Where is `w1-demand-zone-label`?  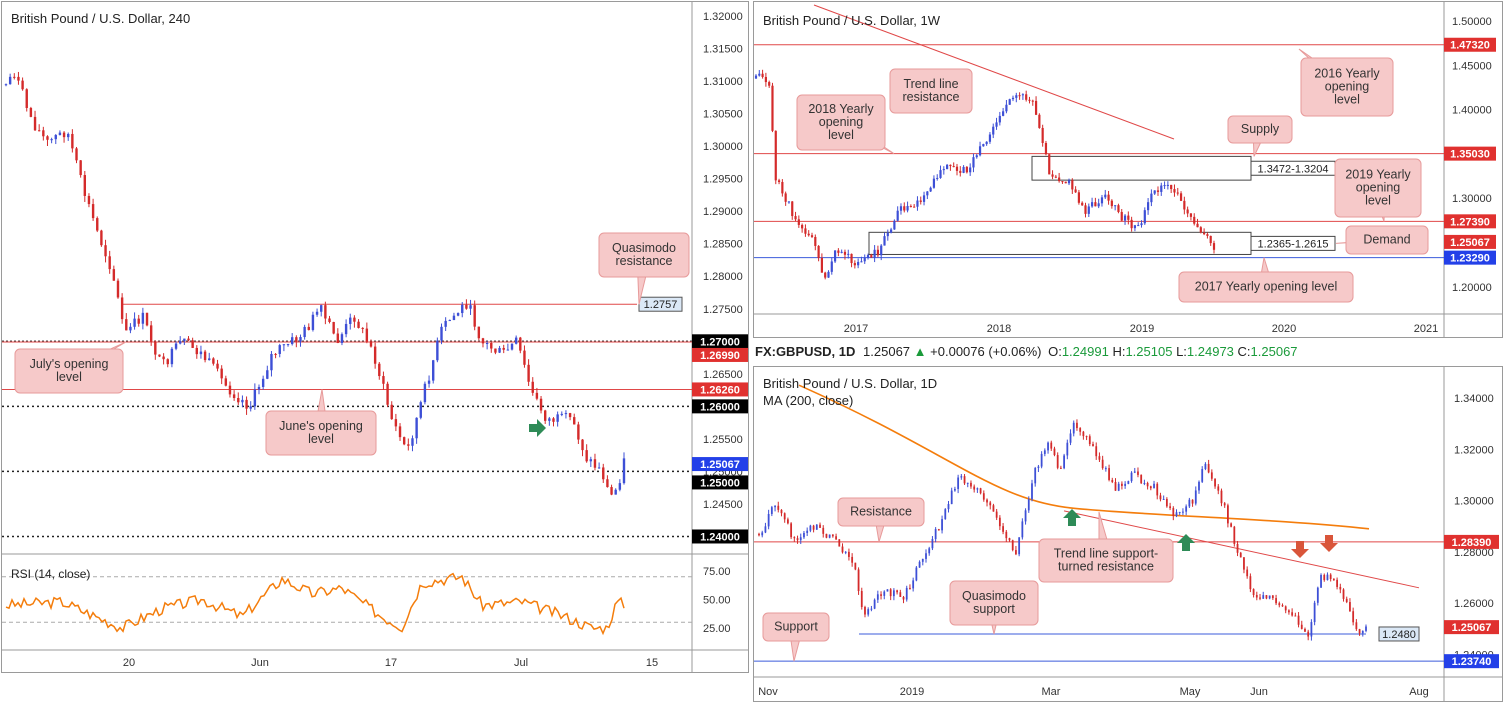
w1-demand-zone-label is located at coordinates (1293, 243).